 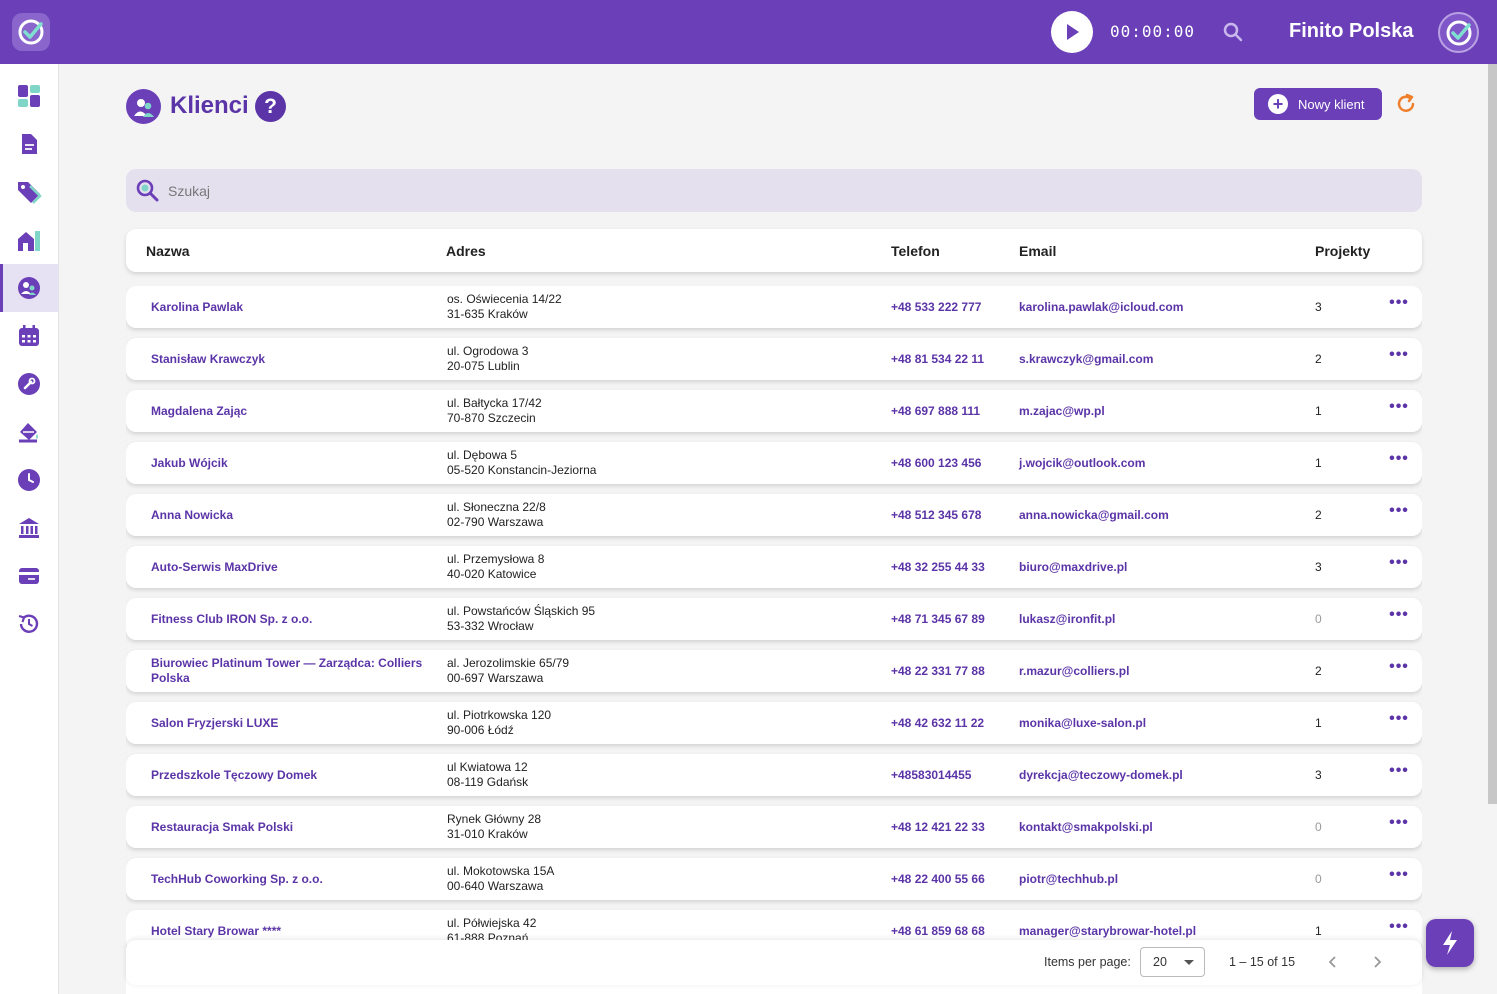 I want to click on quick-action-button, so click(x=1450, y=943).